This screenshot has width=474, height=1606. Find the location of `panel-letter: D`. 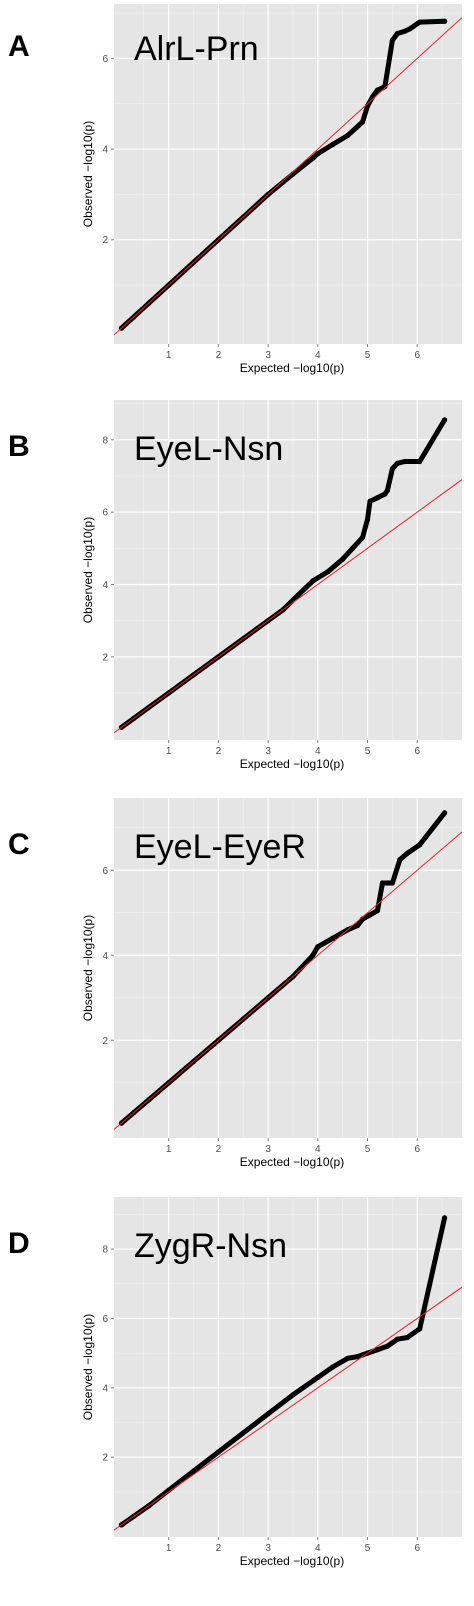

panel-letter: D is located at coordinates (19, 1243).